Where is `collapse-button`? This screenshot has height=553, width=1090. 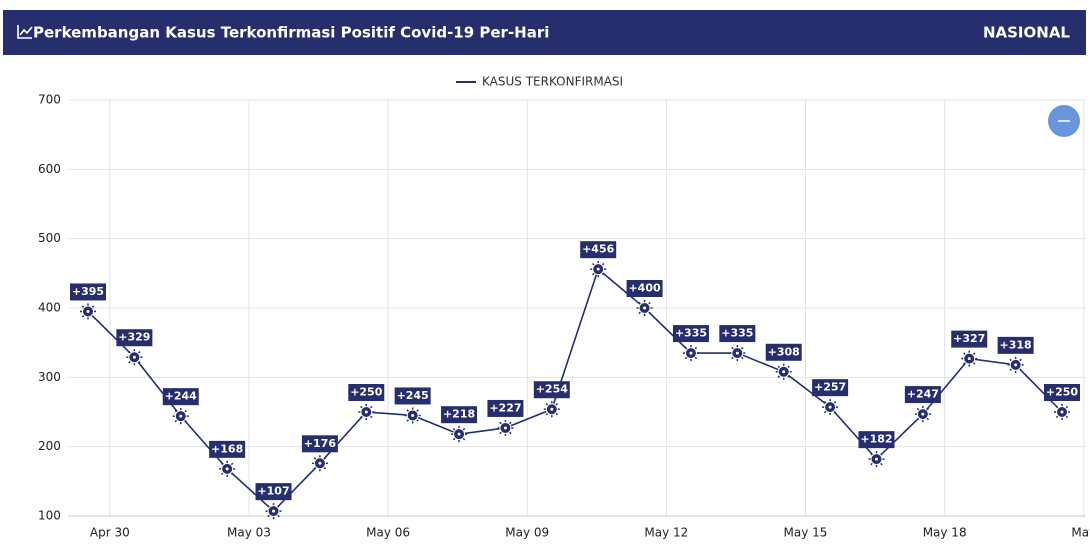 collapse-button is located at coordinates (1064, 121).